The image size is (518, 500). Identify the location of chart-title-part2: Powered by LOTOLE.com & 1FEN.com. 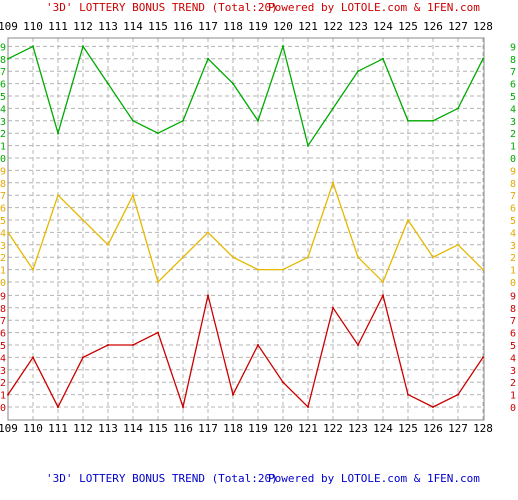
(374, 7).